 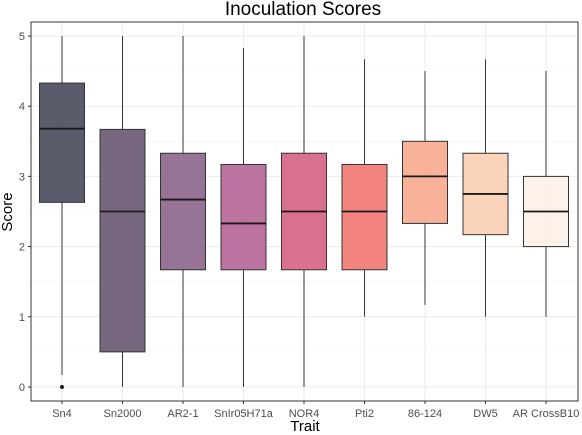 What do you see at coordinates (546, 414) in the screenshot?
I see `x-tick-label: AR CrossB10` at bounding box center [546, 414].